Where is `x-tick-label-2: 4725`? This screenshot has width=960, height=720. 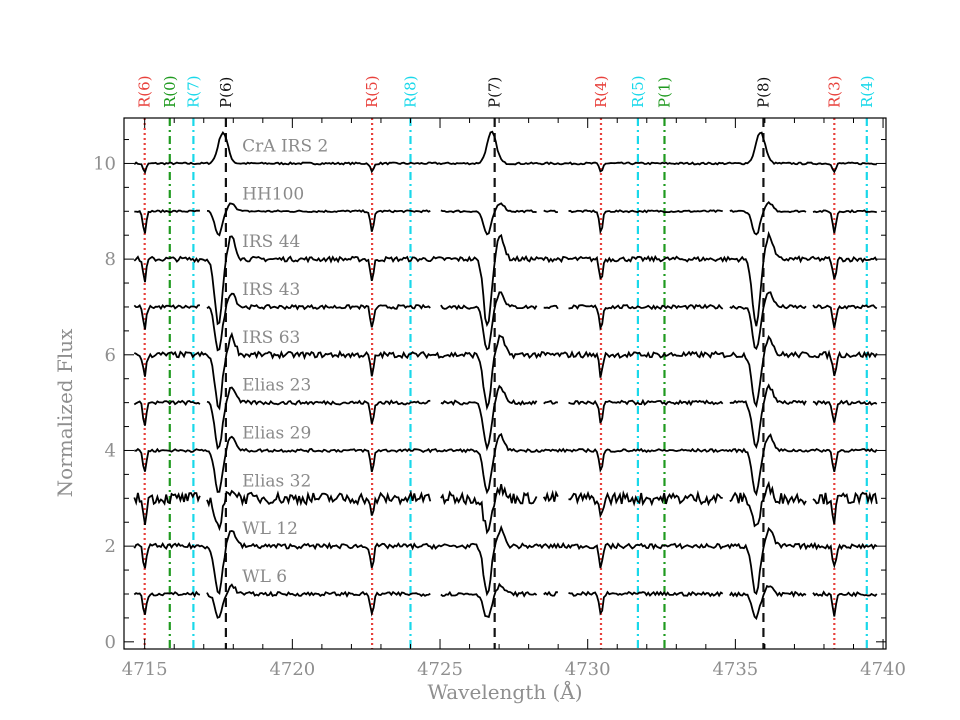
x-tick-label-2: 4725 is located at coordinates (440, 669).